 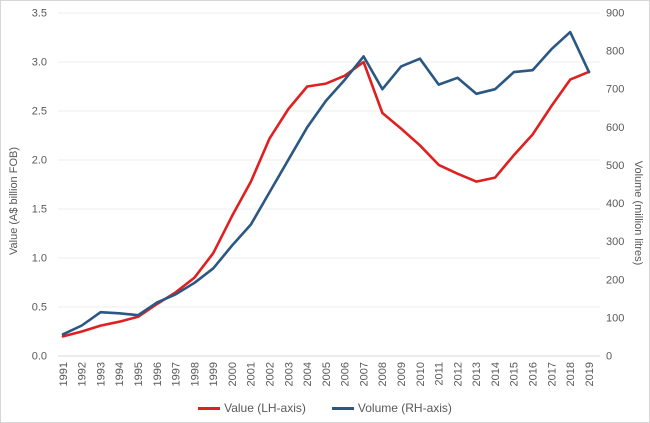 I want to click on left-axis-tick-label: 3.0, so click(x=39, y=63).